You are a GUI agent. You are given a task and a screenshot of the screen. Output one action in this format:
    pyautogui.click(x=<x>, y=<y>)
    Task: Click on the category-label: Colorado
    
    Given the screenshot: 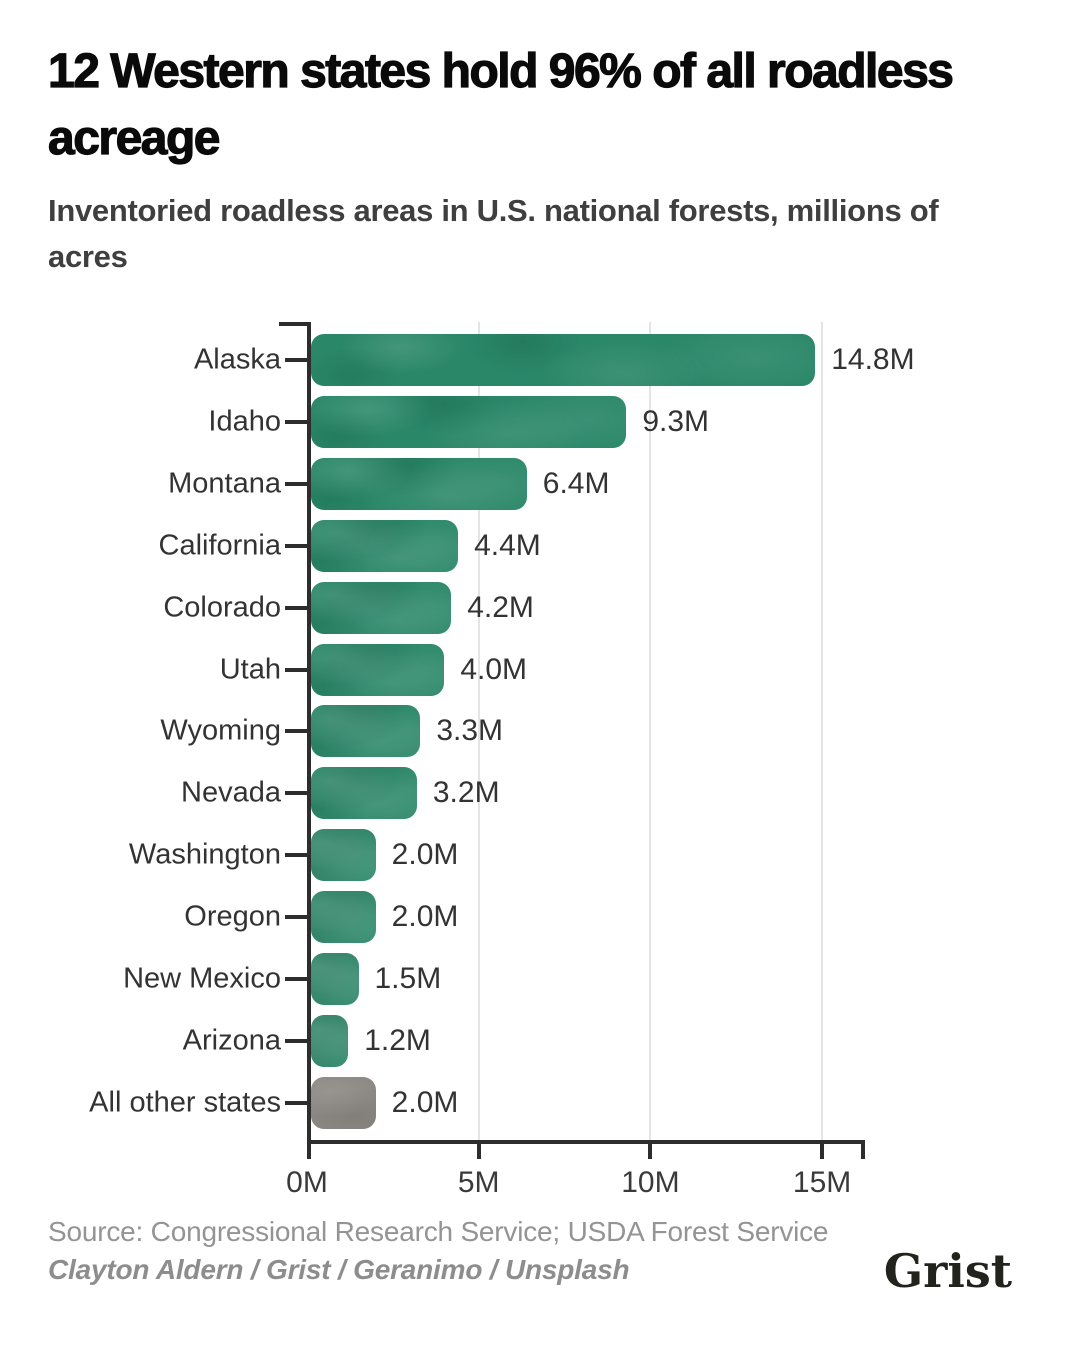 What is the action you would take?
    pyautogui.click(x=222, y=607)
    